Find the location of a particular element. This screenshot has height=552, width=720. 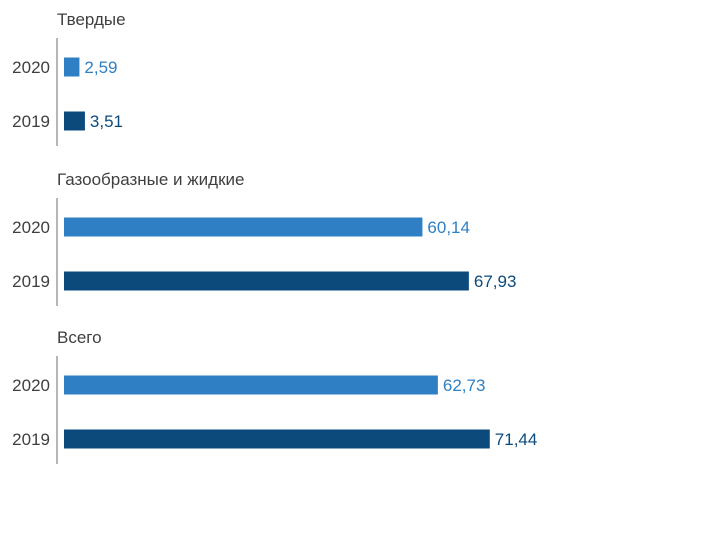

value-label: 60,14 is located at coordinates (448, 227).